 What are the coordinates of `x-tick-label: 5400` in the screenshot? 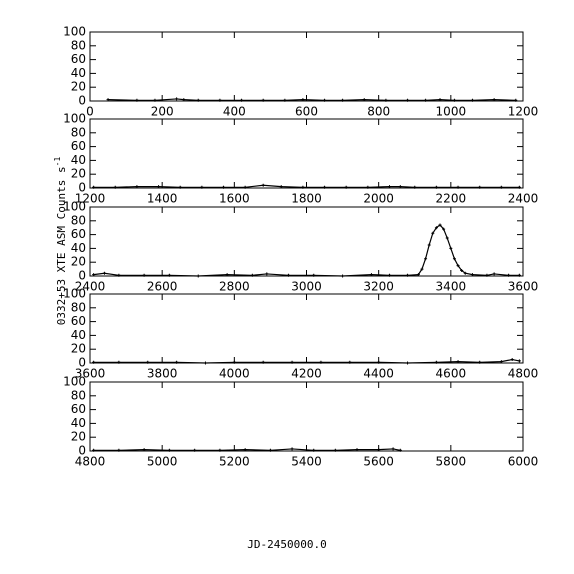 It's located at (306, 462).